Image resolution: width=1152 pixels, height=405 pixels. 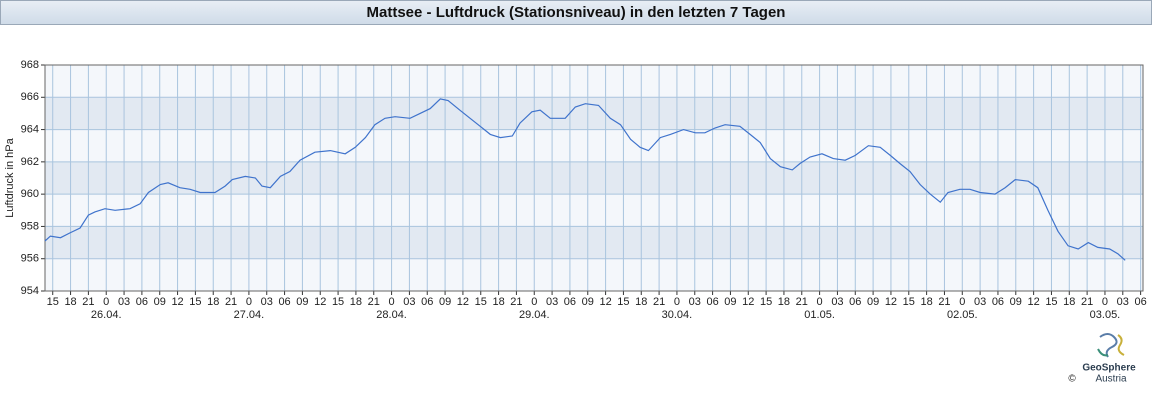 I want to click on y-tick-label: 960, so click(x=30, y=194).